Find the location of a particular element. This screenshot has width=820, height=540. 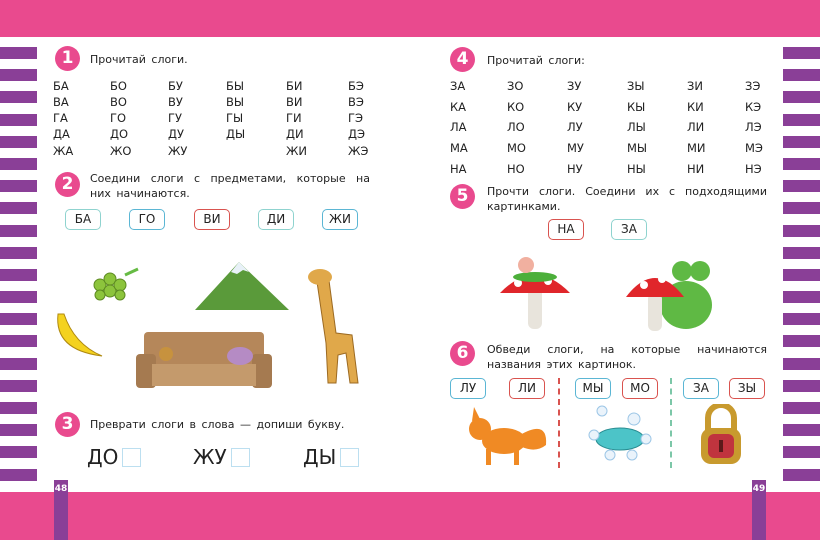

syllable: ДИ is located at coordinates (295, 134).